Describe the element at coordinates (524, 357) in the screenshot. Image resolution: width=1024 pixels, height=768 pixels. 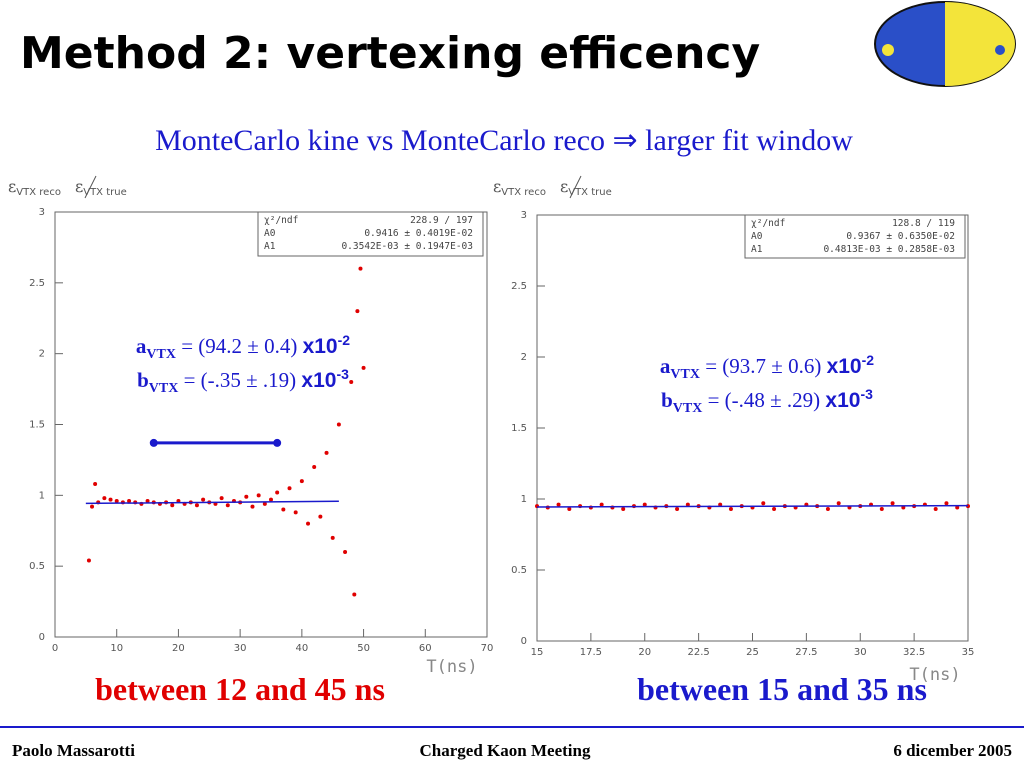
I see `y-tick-label: 2` at that location.